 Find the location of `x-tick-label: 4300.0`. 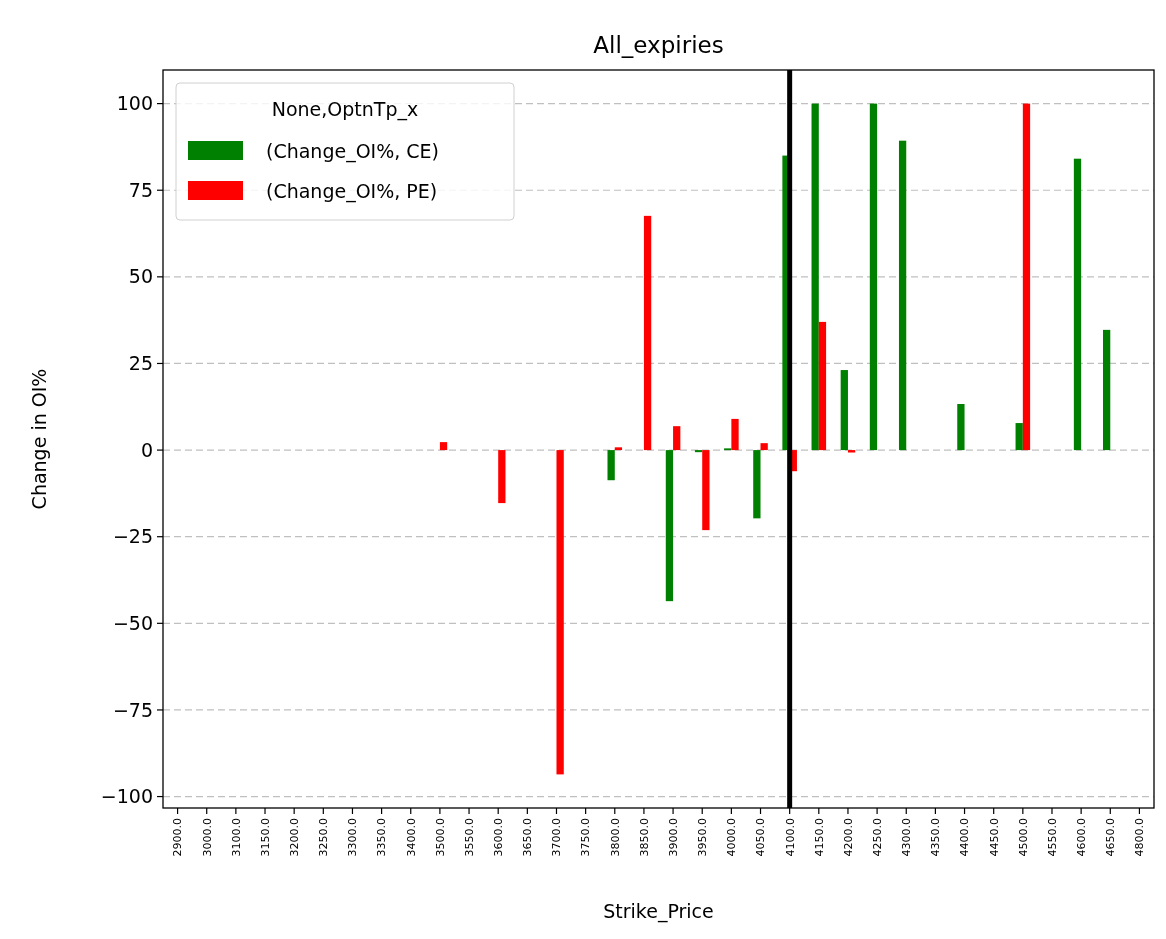

x-tick-label: 4300.0 is located at coordinates (907, 837).